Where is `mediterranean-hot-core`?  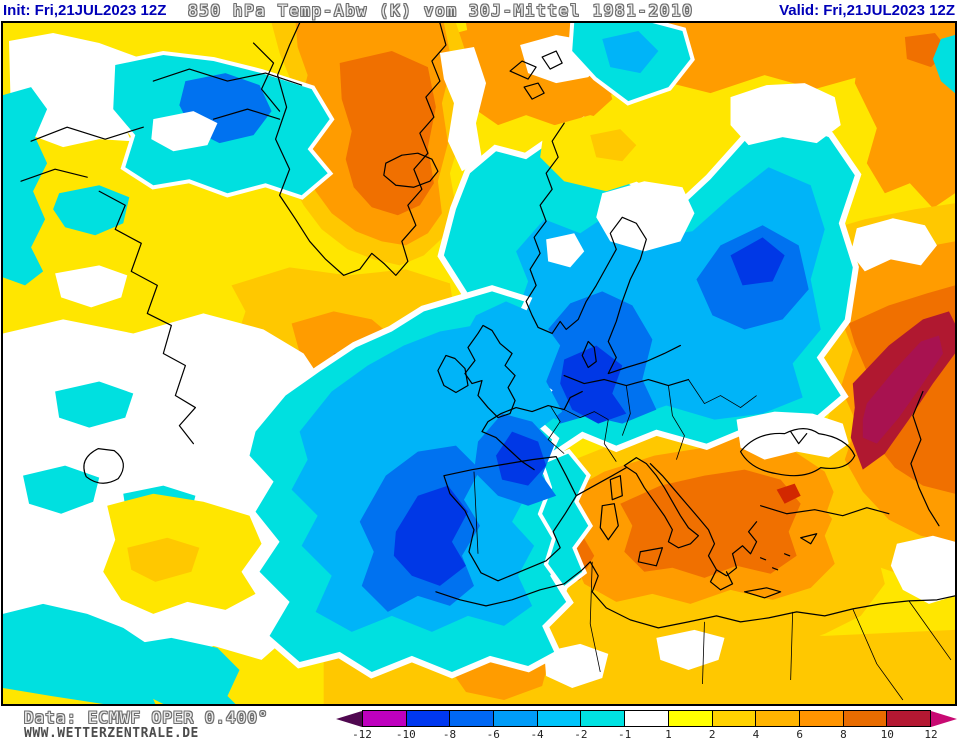 mediterranean-hot-core is located at coordinates (710, 523).